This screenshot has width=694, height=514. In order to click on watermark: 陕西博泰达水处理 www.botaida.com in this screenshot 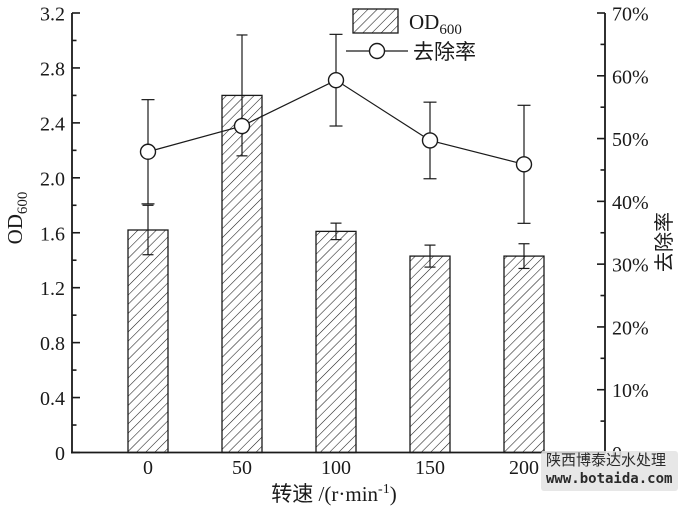, I will do `click(609, 471)`.